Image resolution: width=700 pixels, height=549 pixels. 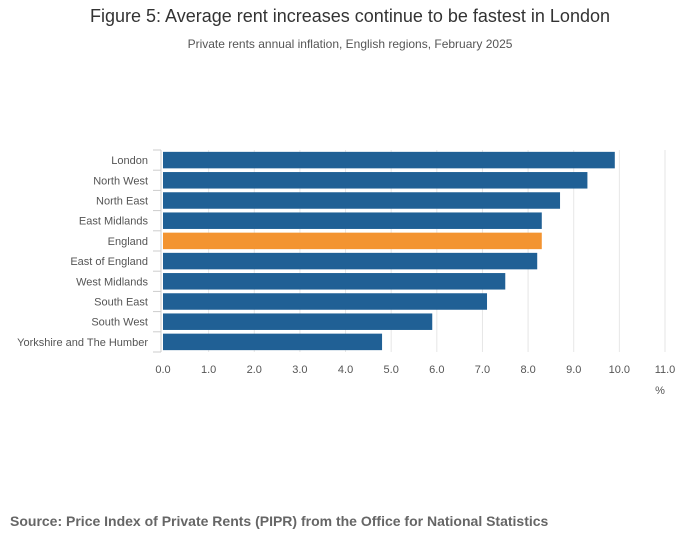 I want to click on x-tick-label: 3.0, so click(x=299, y=370).